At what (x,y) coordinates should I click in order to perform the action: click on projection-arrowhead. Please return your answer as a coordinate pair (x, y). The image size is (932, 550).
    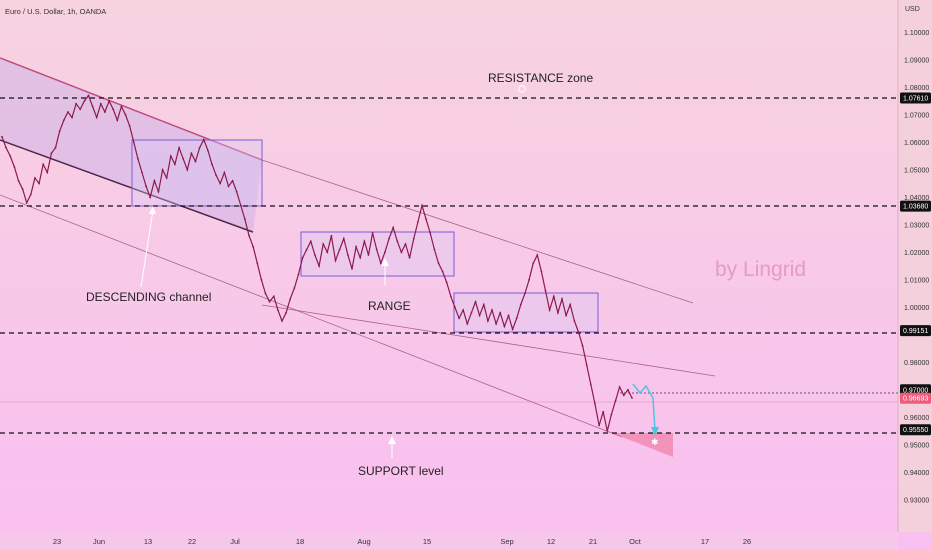
    Looking at the image, I should click on (655, 431).